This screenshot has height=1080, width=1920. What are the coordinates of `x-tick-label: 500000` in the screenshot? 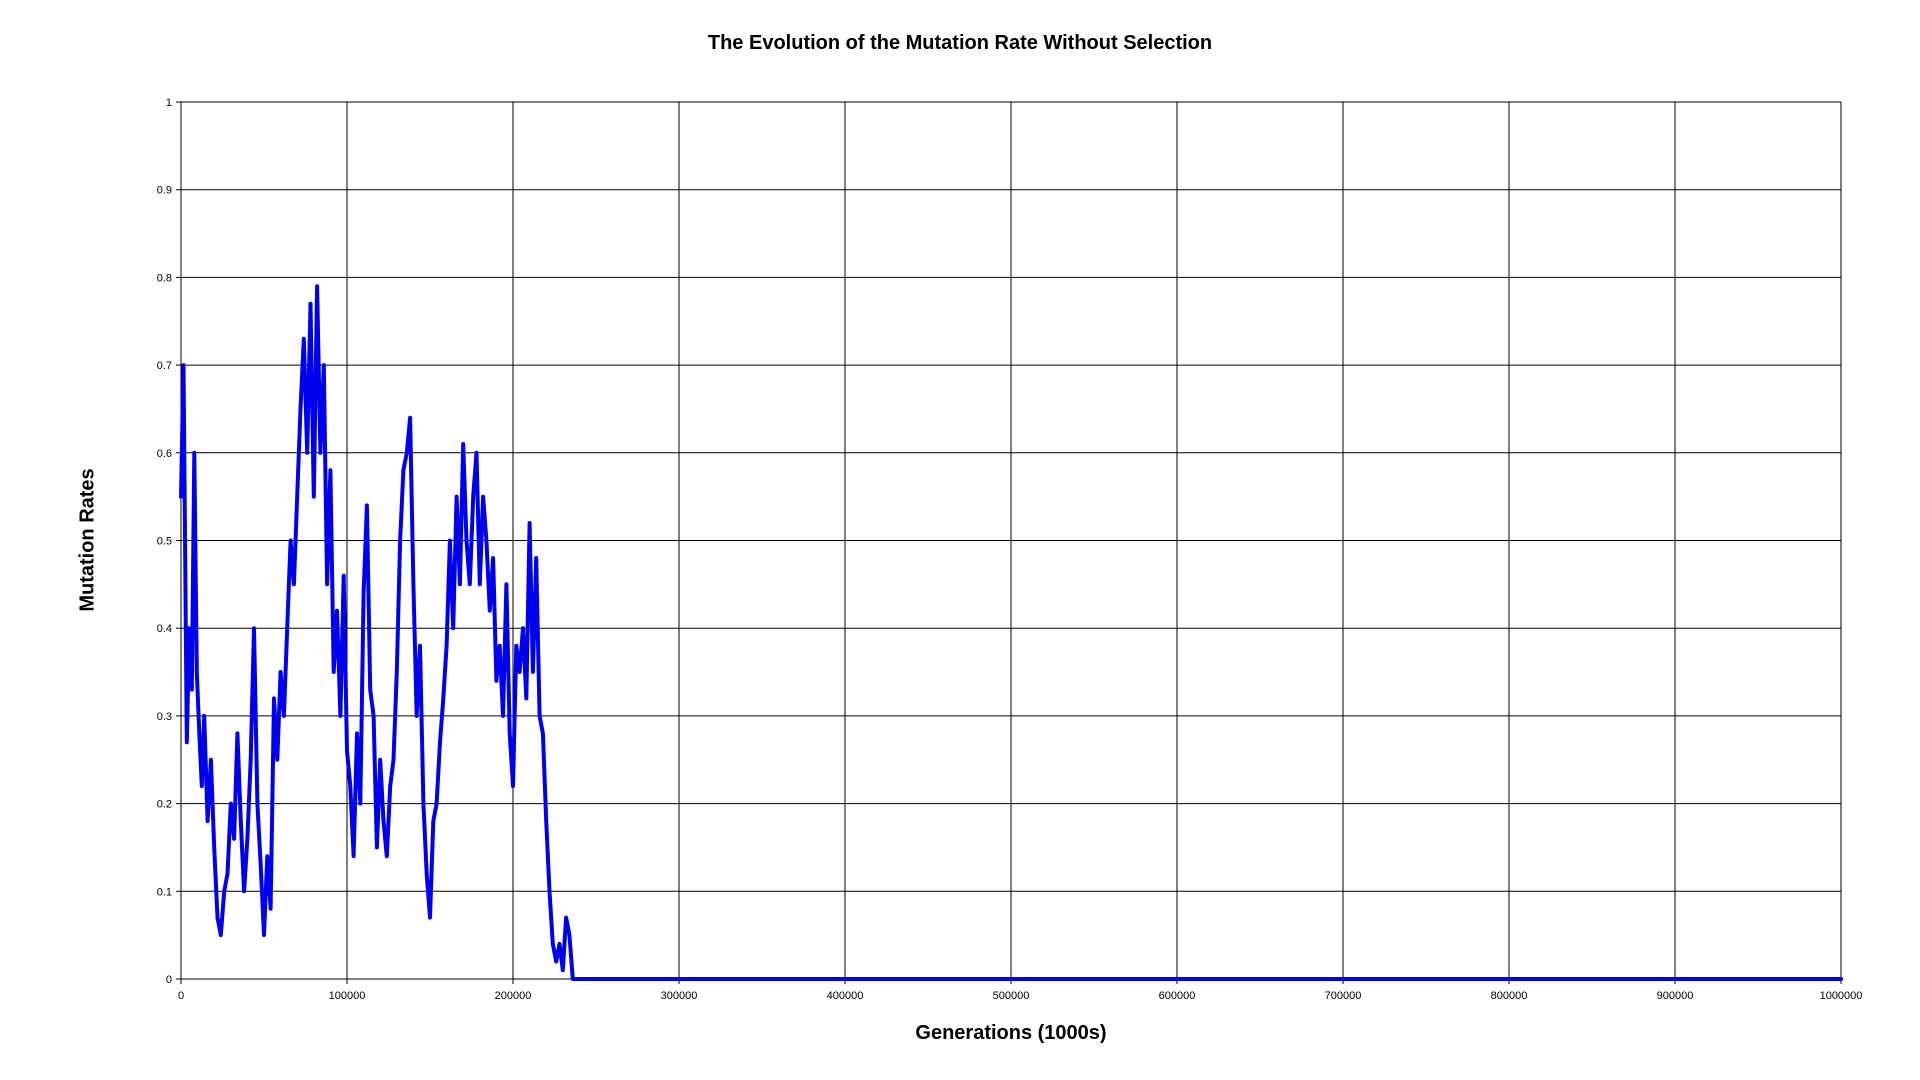 It's located at (1011, 996).